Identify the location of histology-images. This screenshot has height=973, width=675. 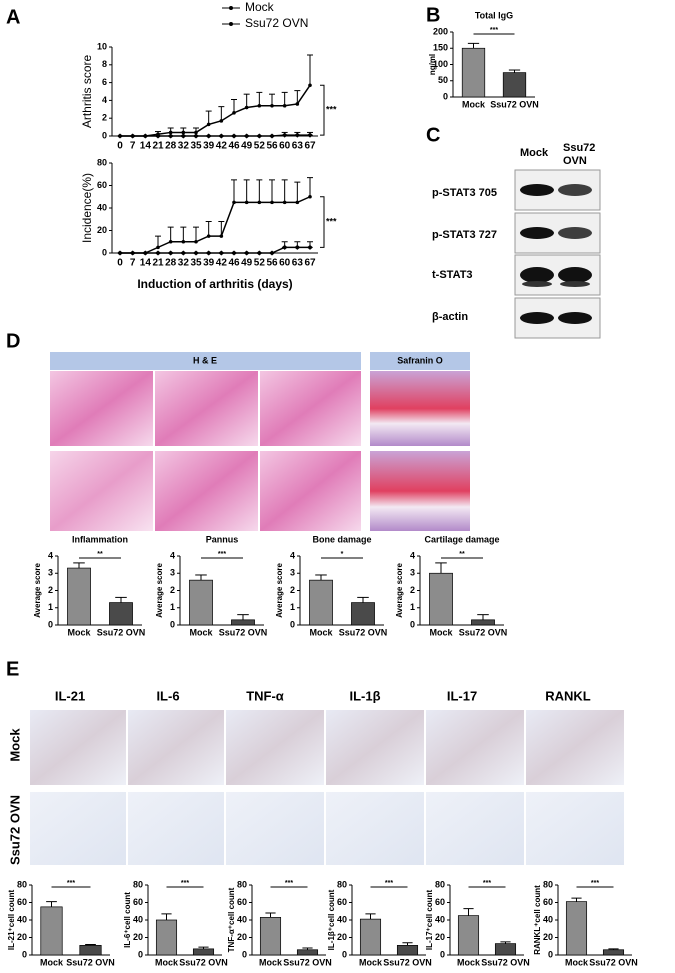
(260, 451).